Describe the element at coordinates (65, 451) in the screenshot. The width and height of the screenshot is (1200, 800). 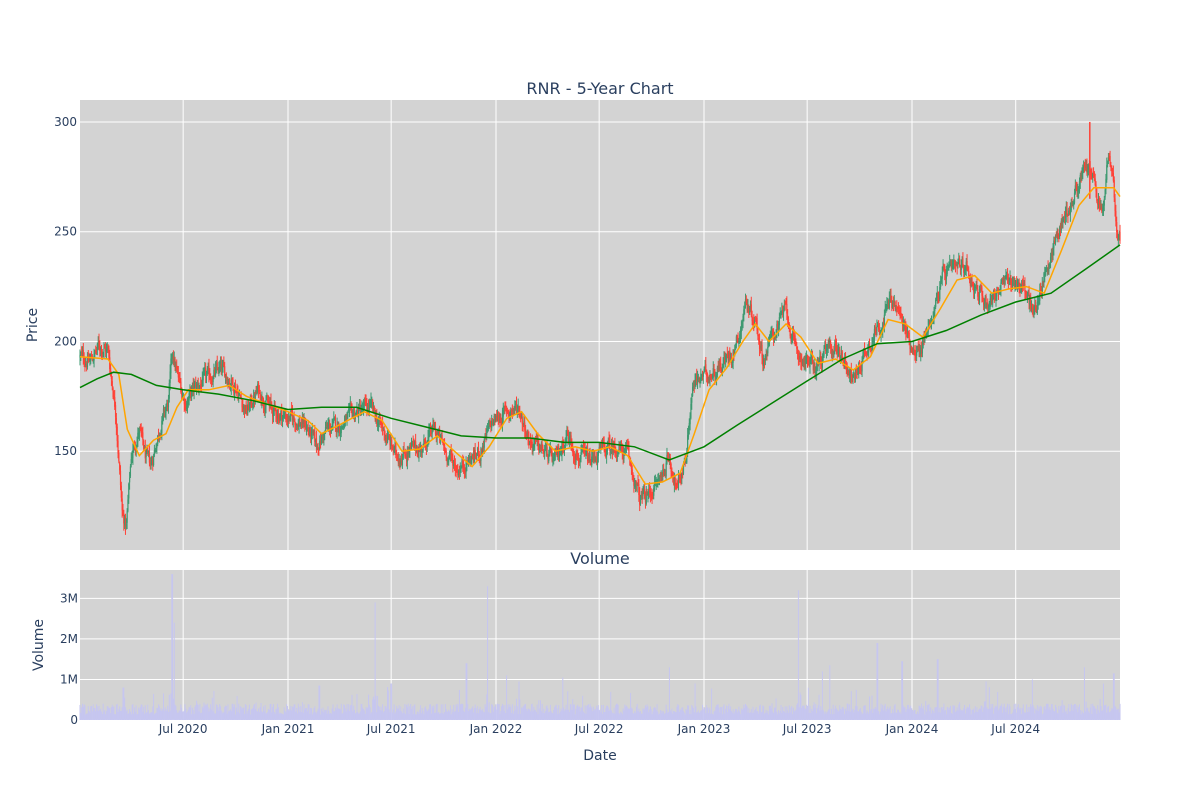
I see `price-y-tick-label: 150` at that location.